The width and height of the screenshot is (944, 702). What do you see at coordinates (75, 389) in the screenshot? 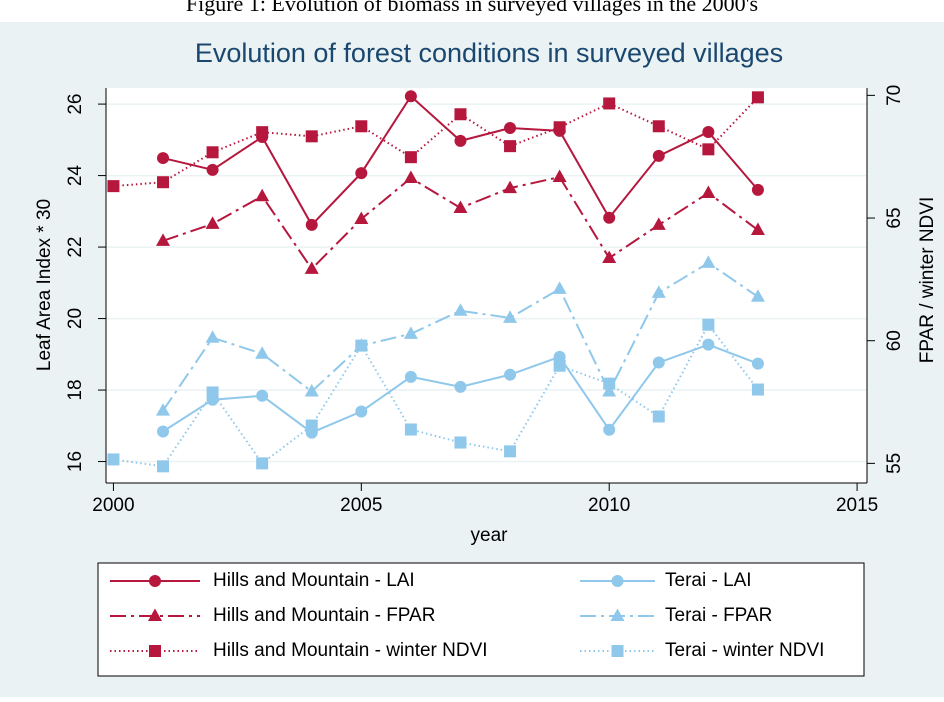
I see `y-tick-label: 18` at bounding box center [75, 389].